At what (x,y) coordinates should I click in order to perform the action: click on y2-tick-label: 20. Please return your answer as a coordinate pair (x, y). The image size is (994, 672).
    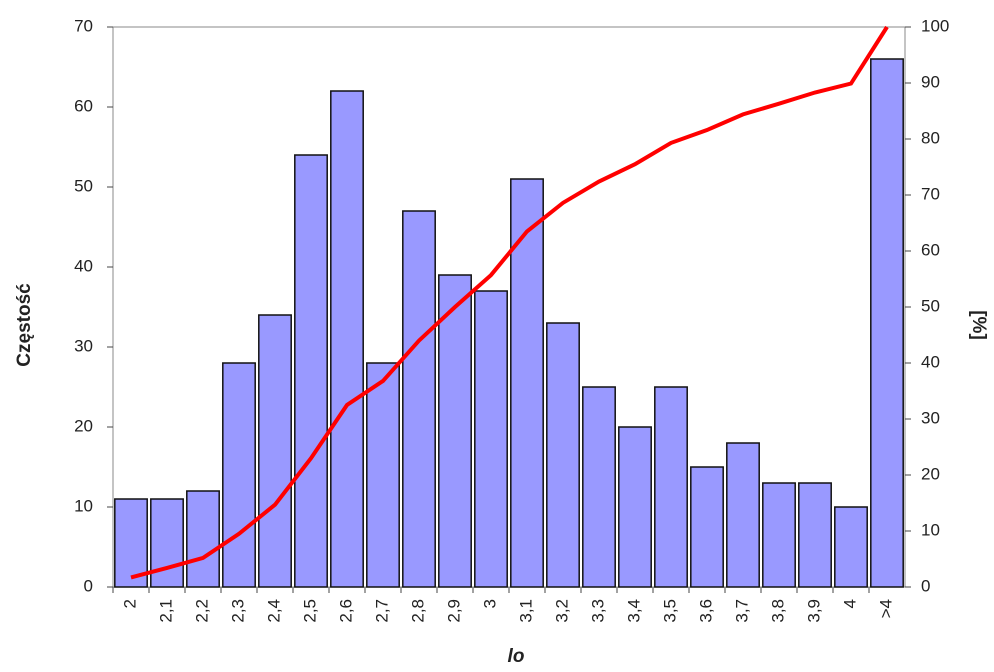
    Looking at the image, I should click on (930, 473).